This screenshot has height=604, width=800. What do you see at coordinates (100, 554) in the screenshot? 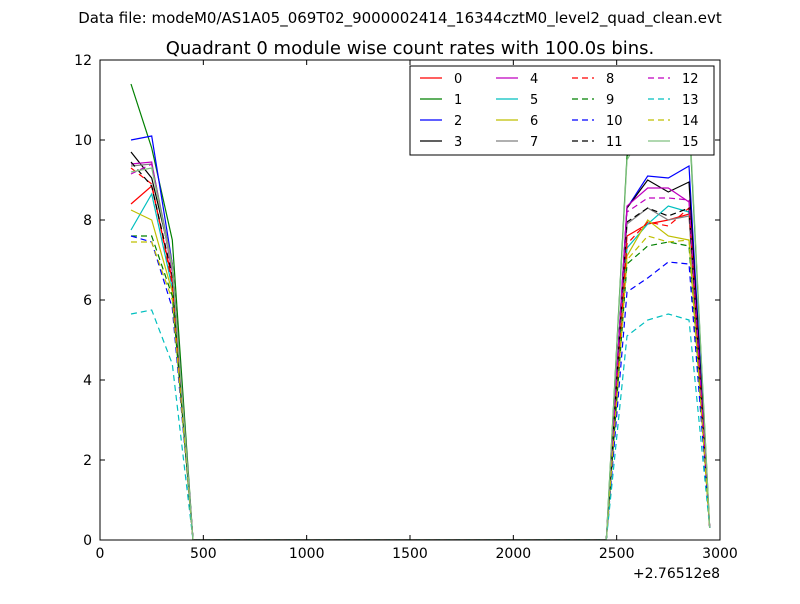
I see `x-tick-label-0: 0` at bounding box center [100, 554].